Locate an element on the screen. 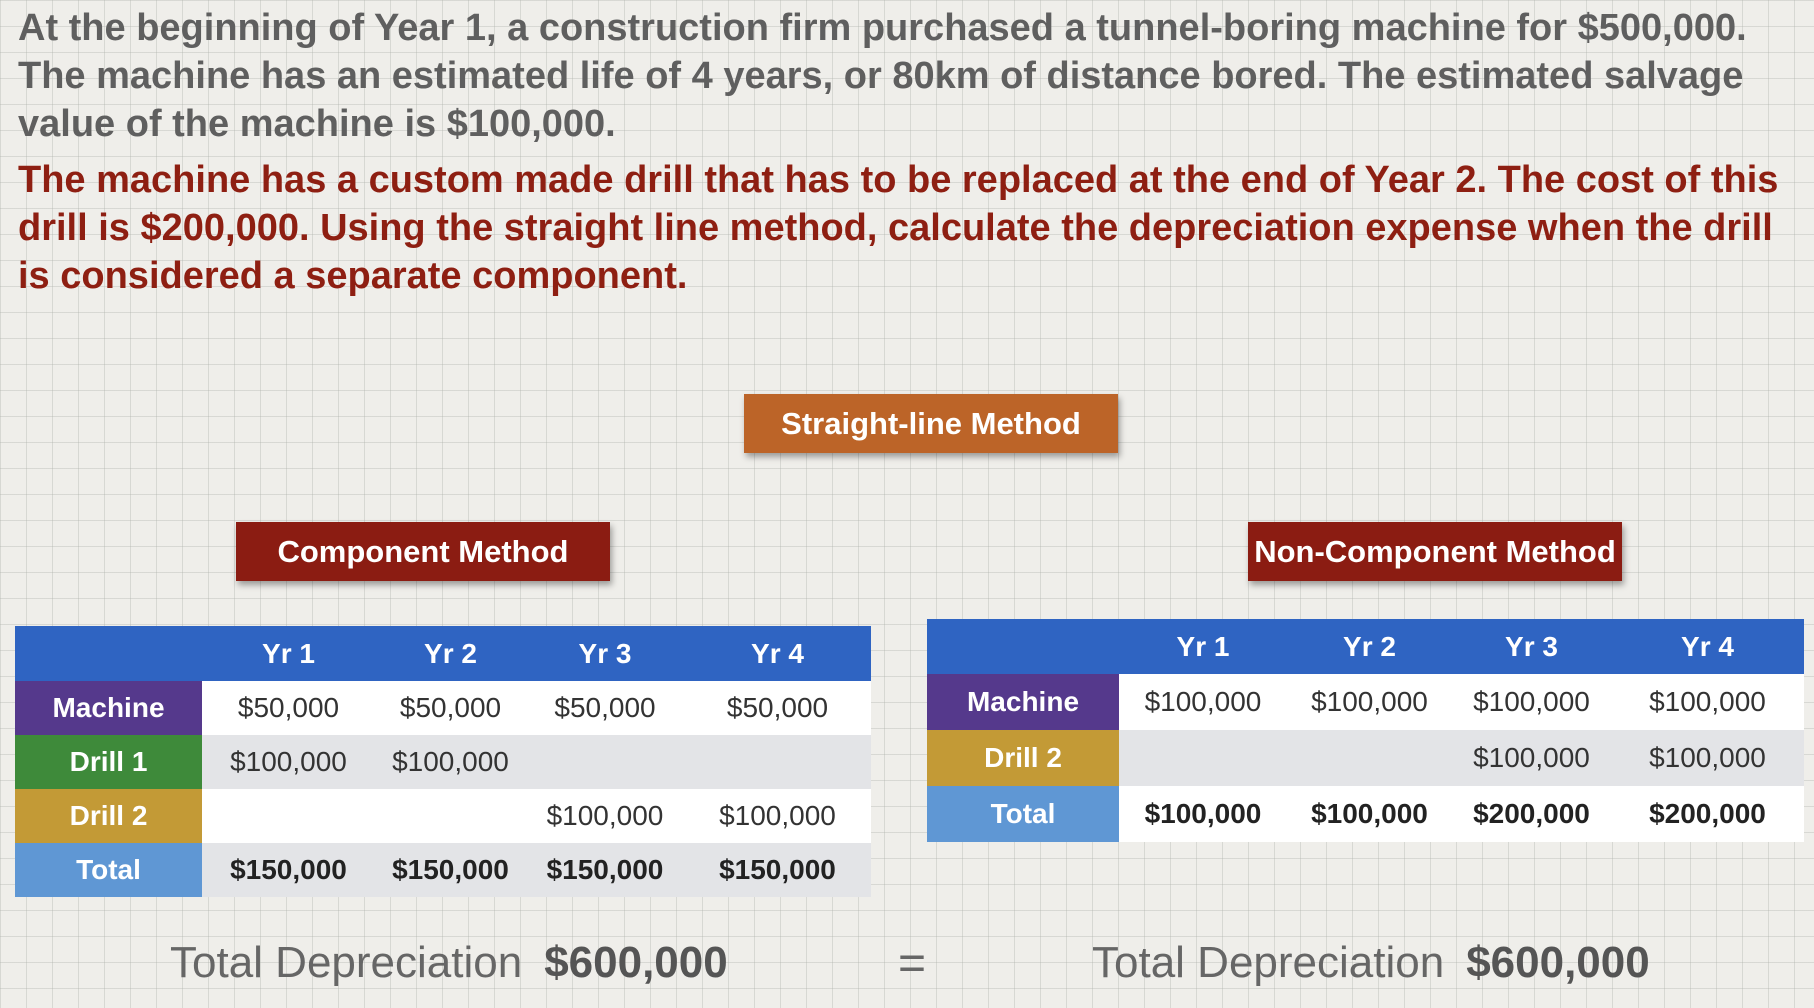  table-row: Machine $50,000 $50,000 $50,000 $50,000 is located at coordinates (443, 708).